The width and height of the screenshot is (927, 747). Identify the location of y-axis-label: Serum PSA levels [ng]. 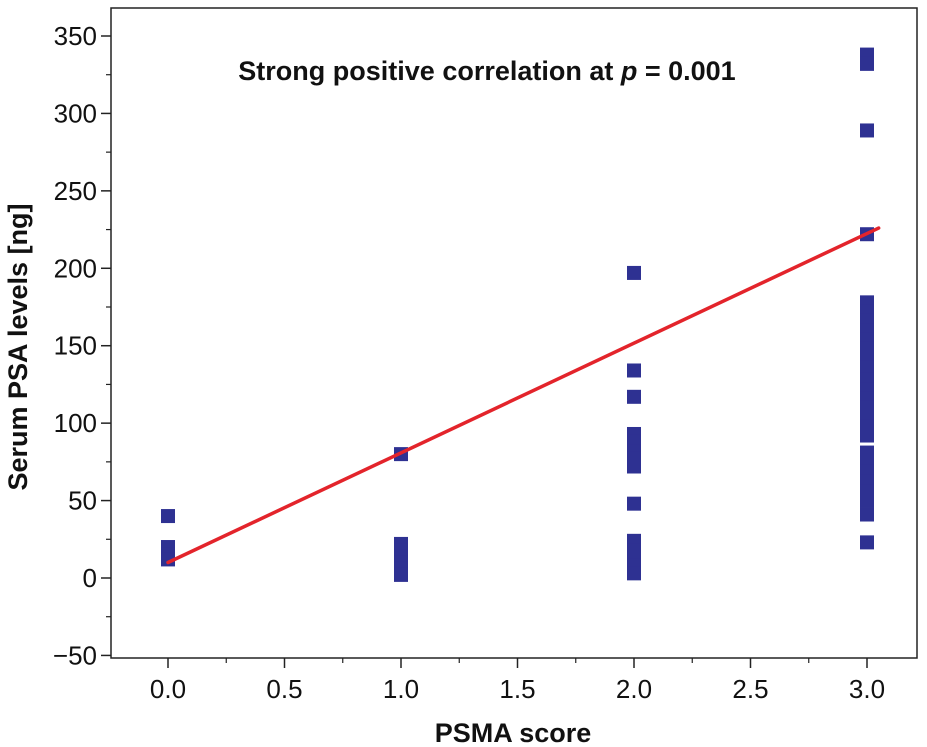
(18, 346).